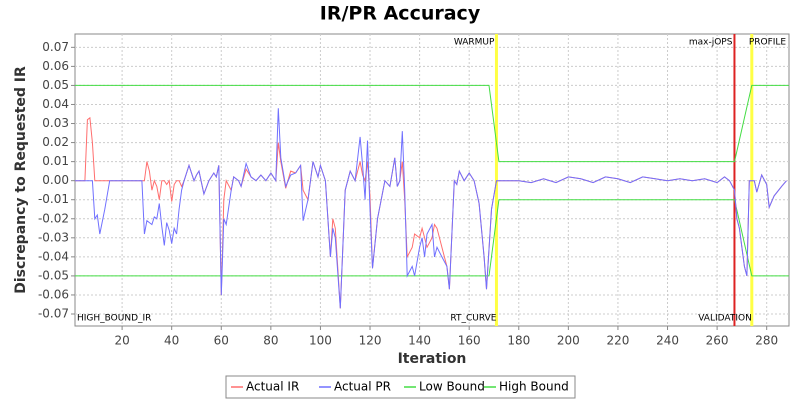 This screenshot has width=800, height=400. Describe the element at coordinates (53, 314) in the screenshot. I see `y-tick-label: -0.07` at that location.